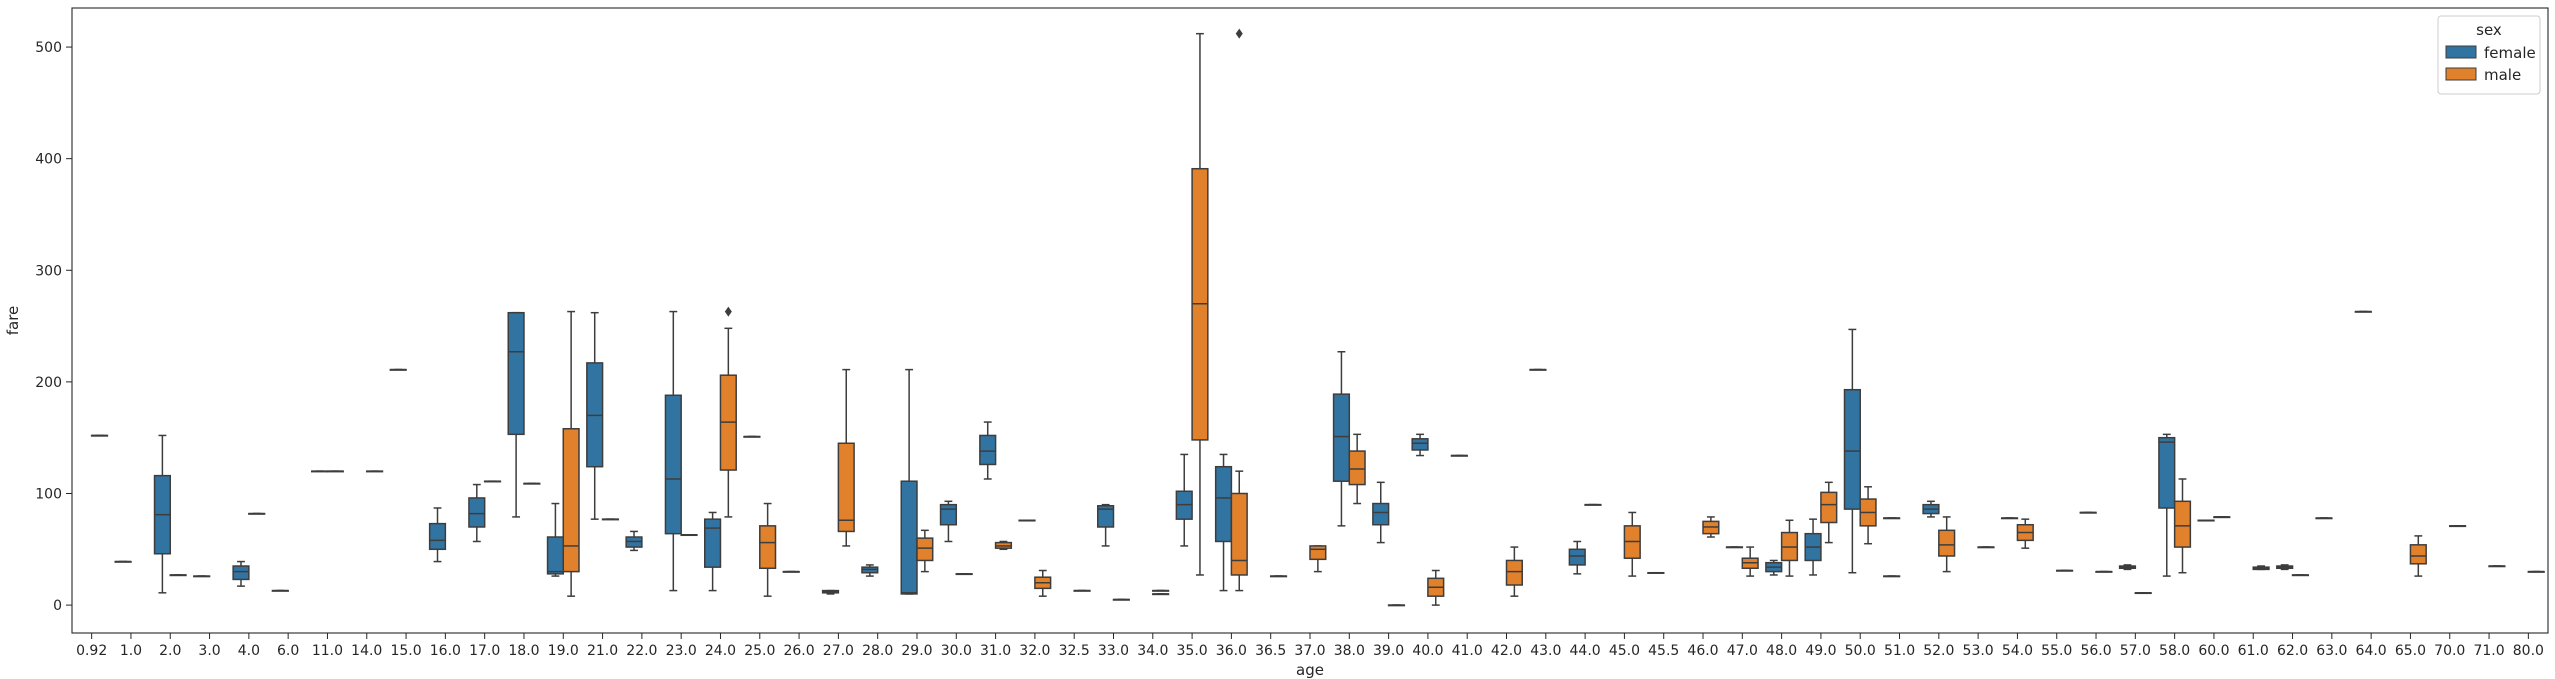 Image resolution: width=2555 pixels, height=679 pixels. I want to click on x-tick-label: 6.0, so click(288, 651).